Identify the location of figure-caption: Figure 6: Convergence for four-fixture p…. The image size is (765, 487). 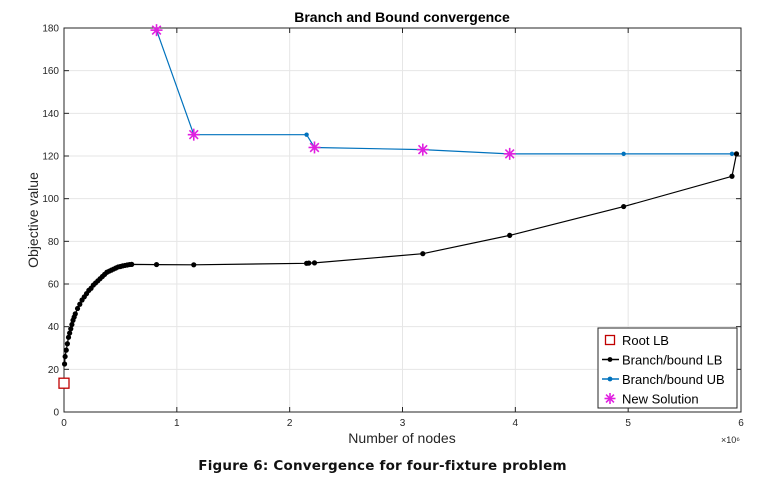
(382, 466).